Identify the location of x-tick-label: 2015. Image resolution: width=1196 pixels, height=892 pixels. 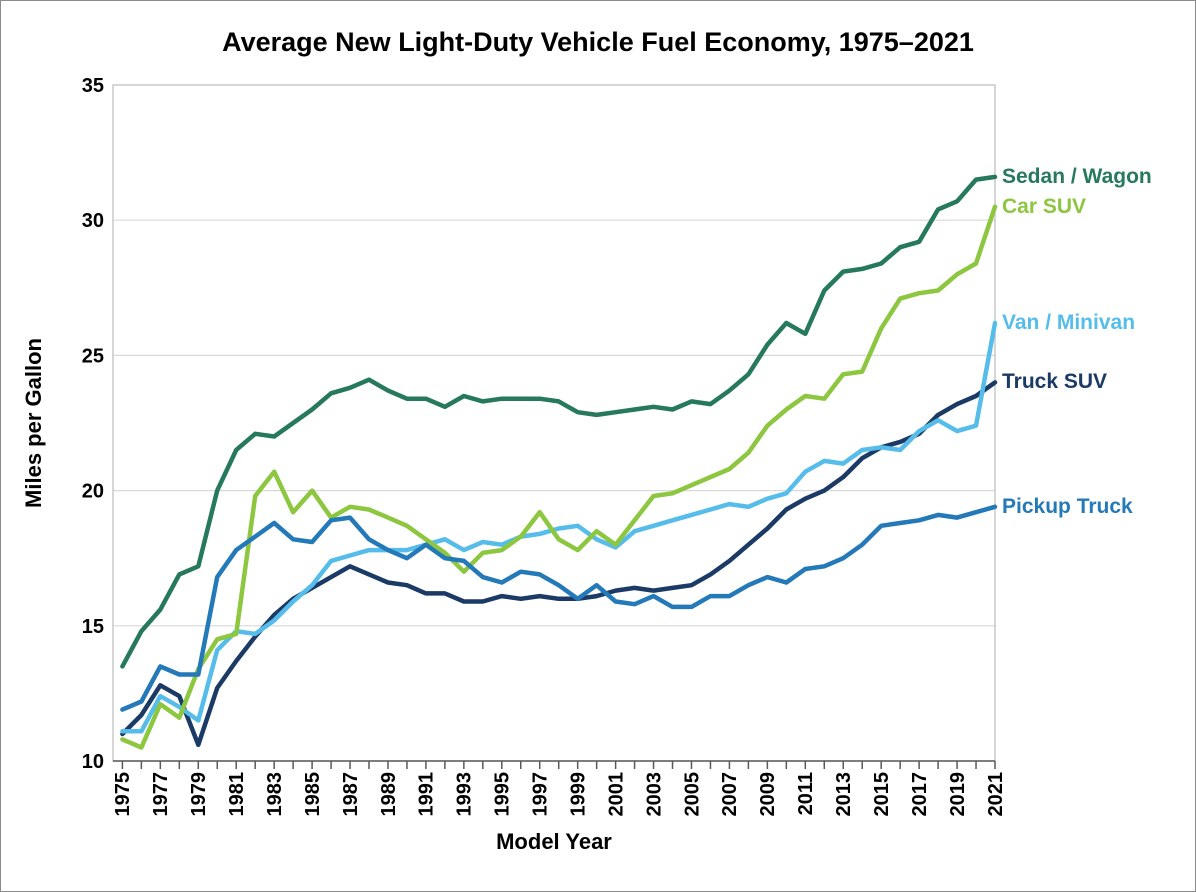
(882, 794).